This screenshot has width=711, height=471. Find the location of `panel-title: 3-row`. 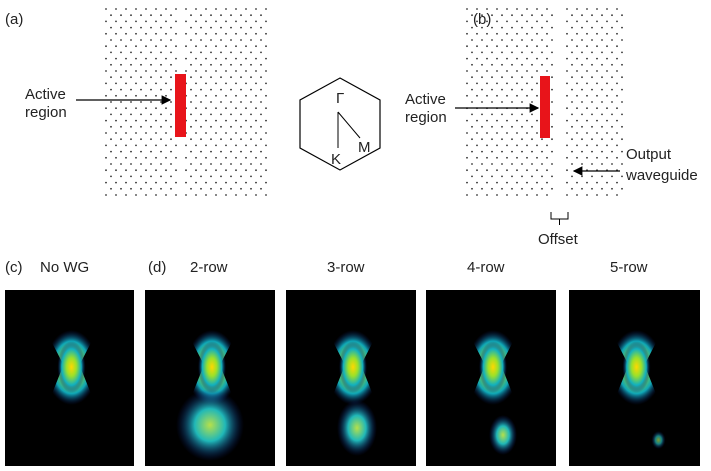

panel-title: 3-row is located at coordinates (346, 267).